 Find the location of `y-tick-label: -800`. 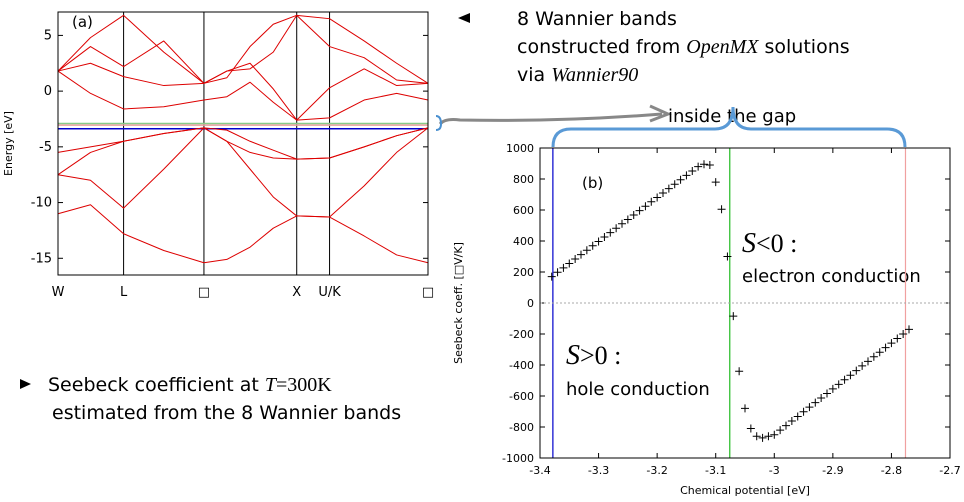

y-tick-label: -800 is located at coordinates (521, 427).